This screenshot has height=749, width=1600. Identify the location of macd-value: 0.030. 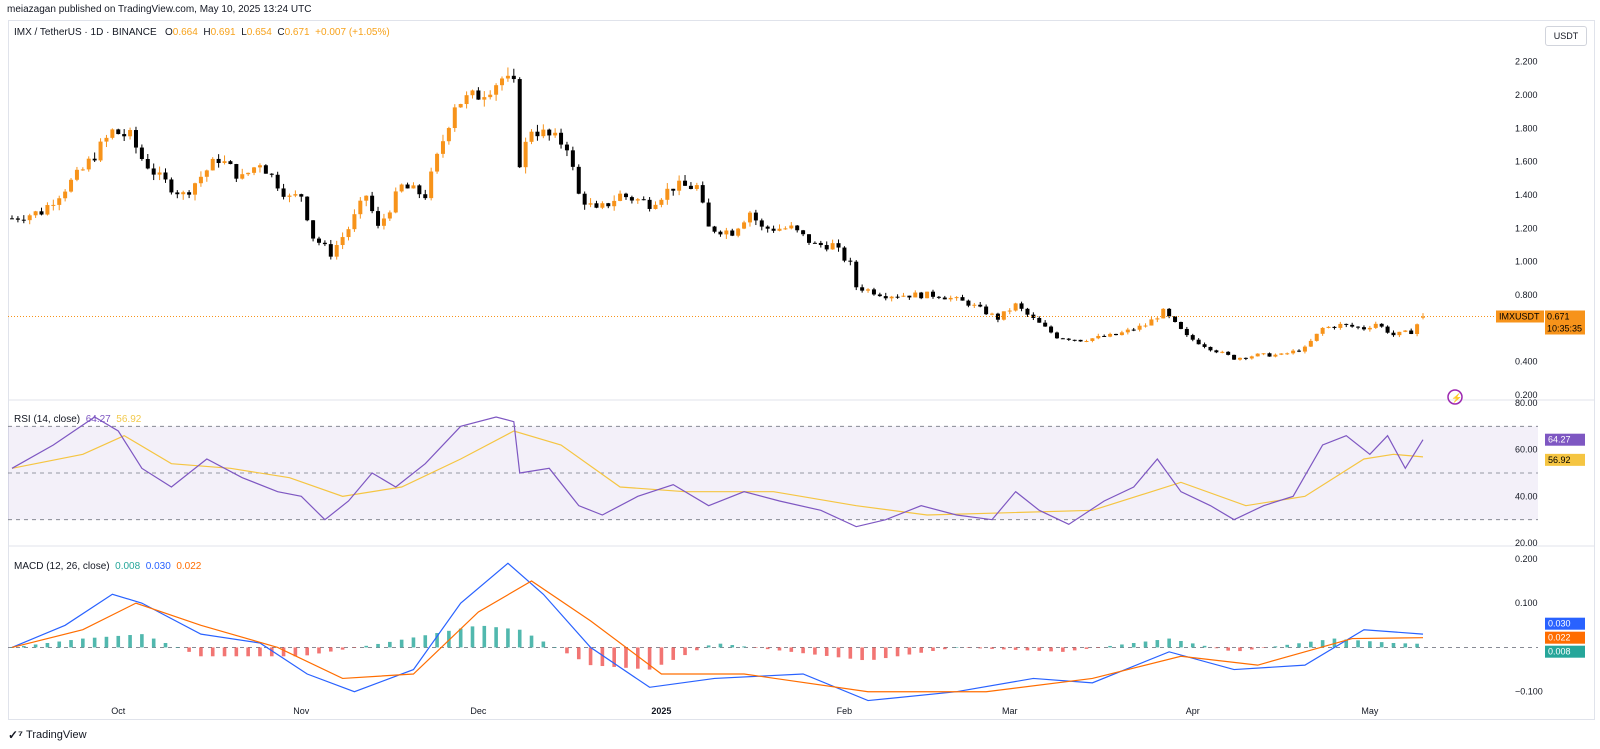
(158, 566).